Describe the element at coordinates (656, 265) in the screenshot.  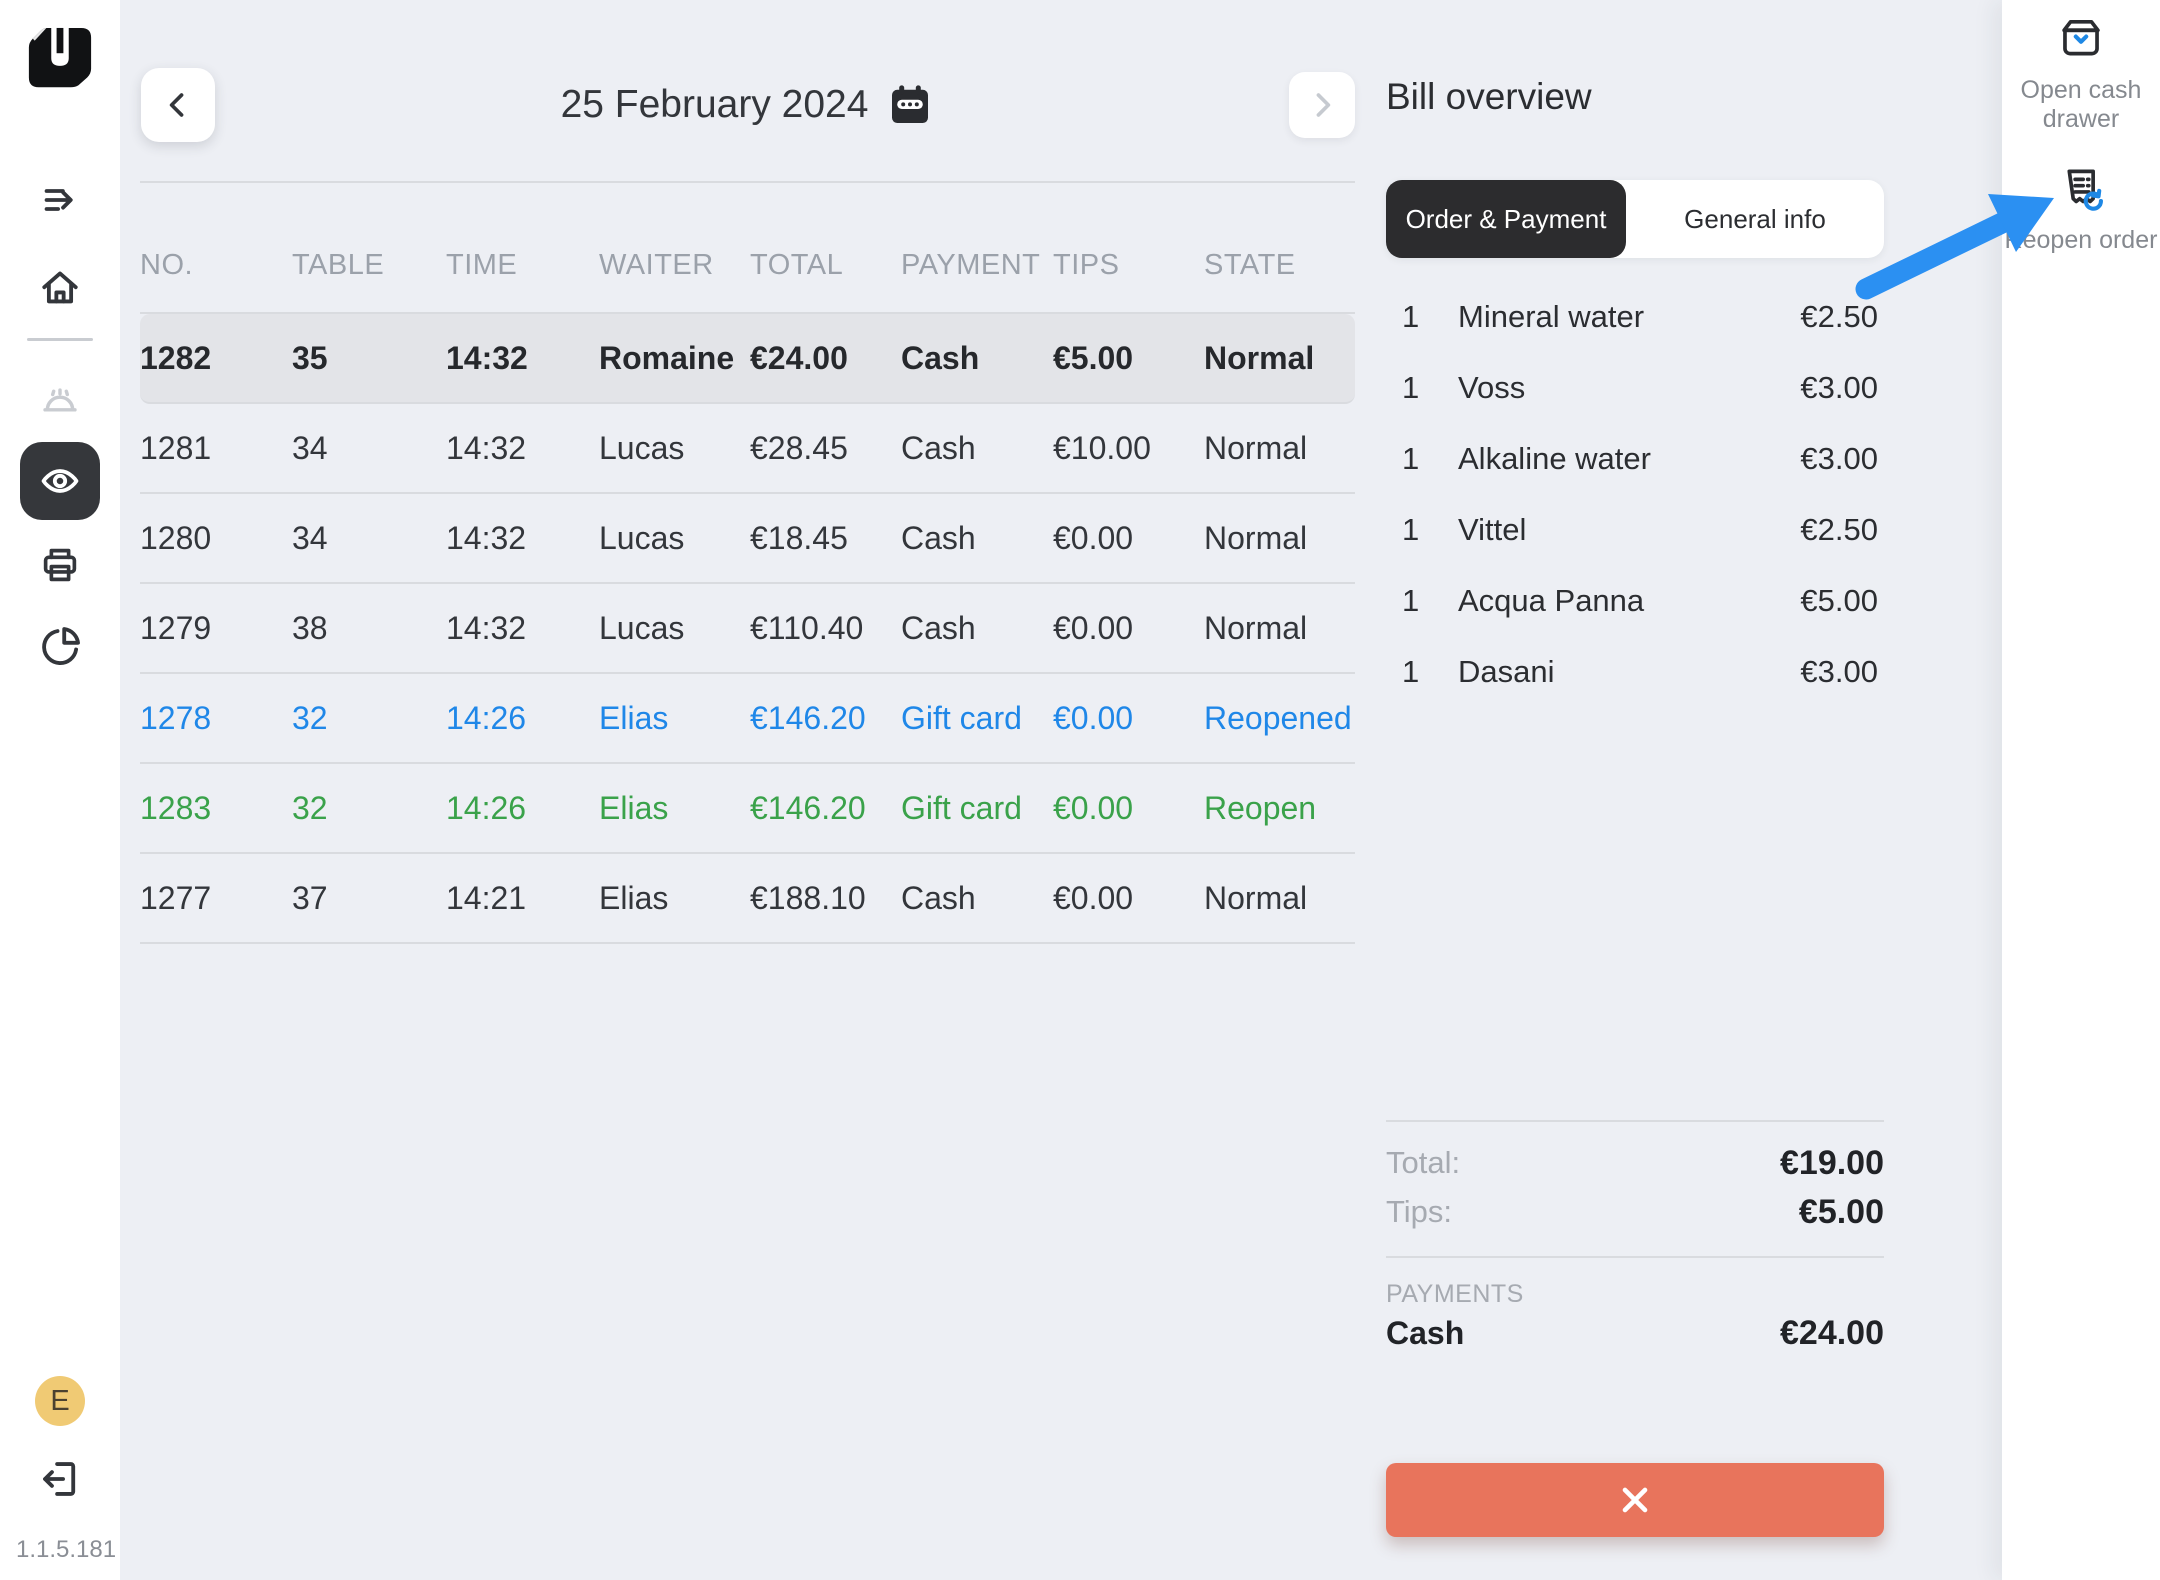
I see `col-waiter: WAITER` at that location.